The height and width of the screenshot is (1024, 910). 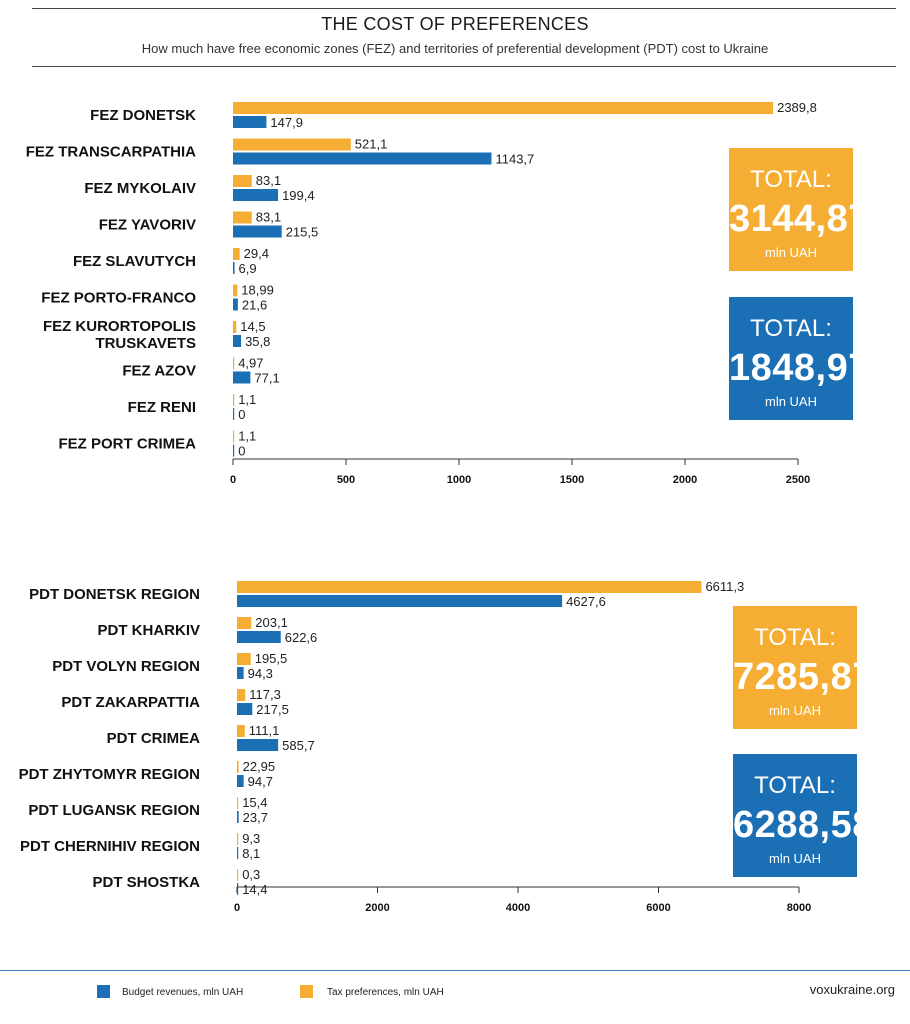 What do you see at coordinates (799, 358) in the screenshot?
I see `fez-budget-total-box: TOTAL: 1848,97 mln UAH` at bounding box center [799, 358].